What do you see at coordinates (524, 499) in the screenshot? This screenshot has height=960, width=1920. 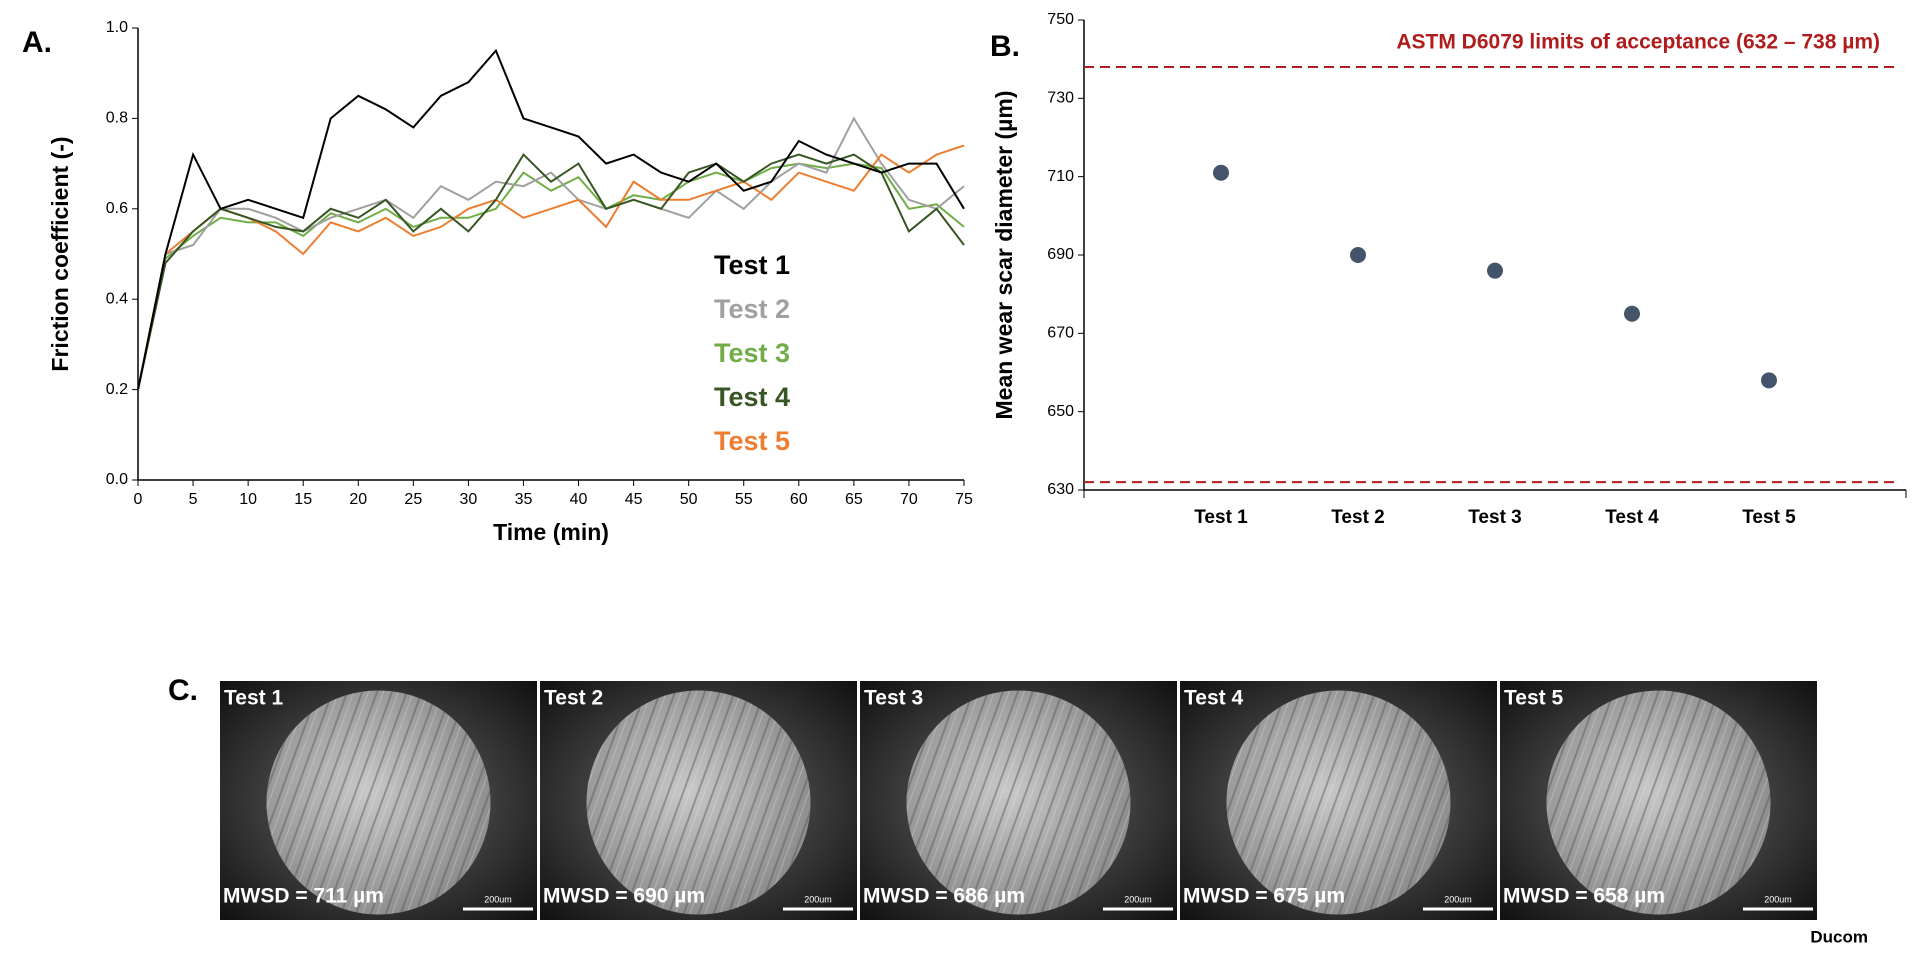 I see `x-tick-label: 35` at bounding box center [524, 499].